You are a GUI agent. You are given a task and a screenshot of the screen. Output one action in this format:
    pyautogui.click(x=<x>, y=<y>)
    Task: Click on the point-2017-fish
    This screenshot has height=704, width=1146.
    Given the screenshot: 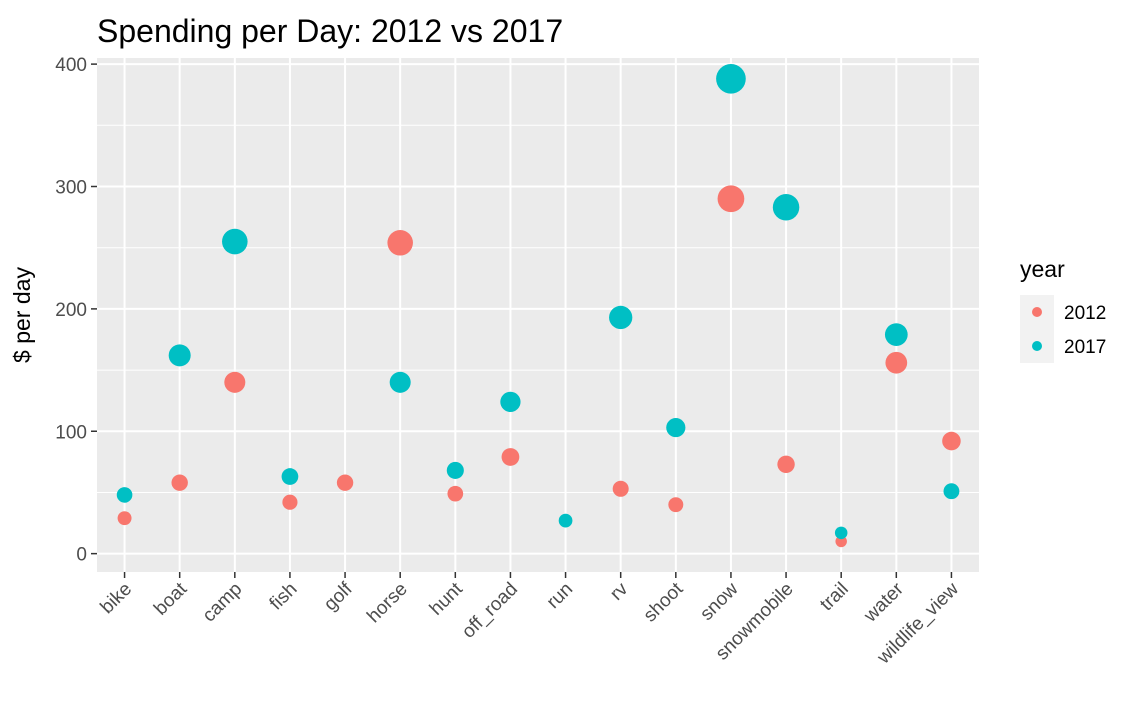 What is the action you would take?
    pyautogui.click(x=290, y=476)
    